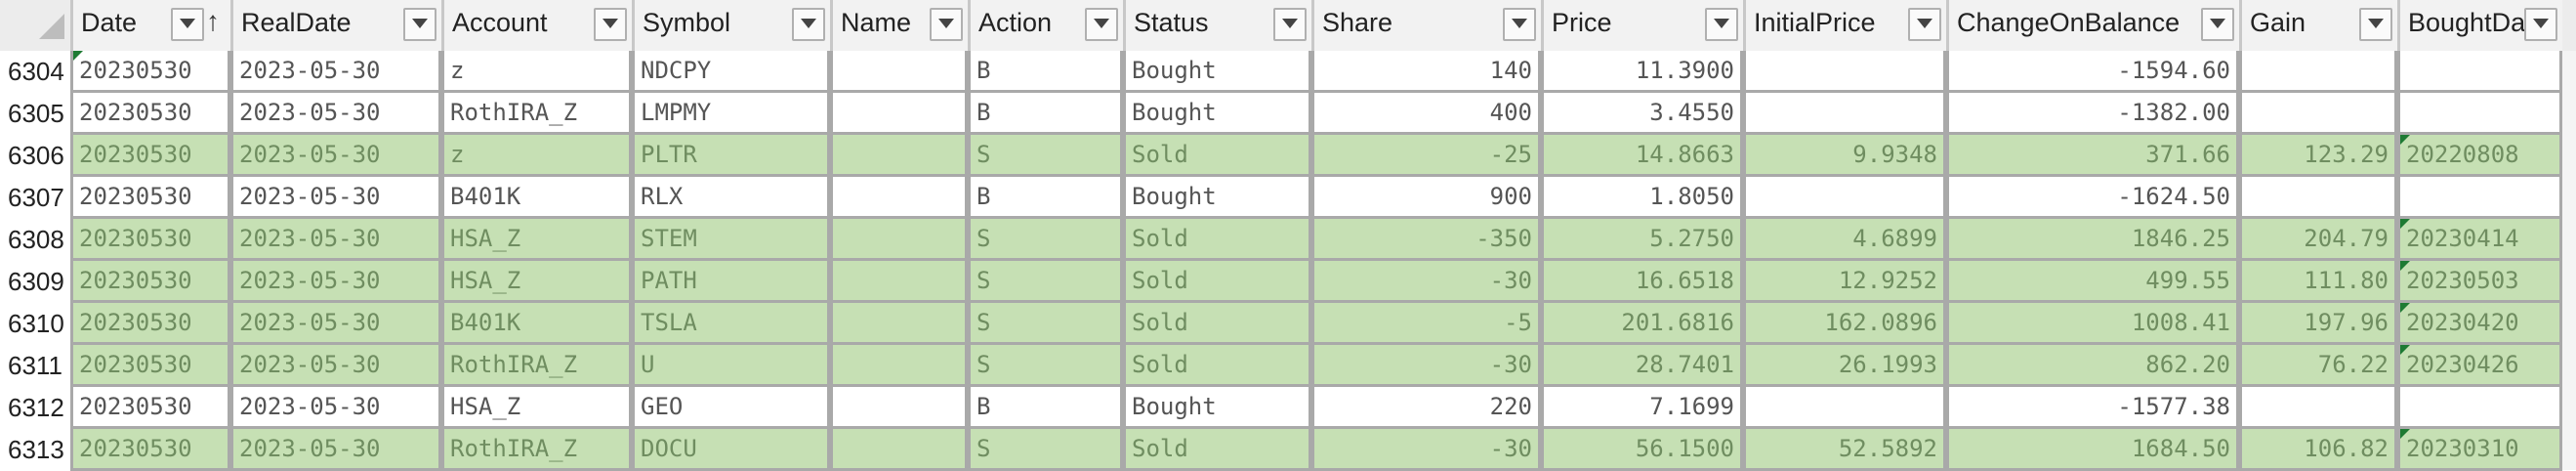 This screenshot has height=471, width=2576. I want to click on cell-share: -350, so click(1426, 240).